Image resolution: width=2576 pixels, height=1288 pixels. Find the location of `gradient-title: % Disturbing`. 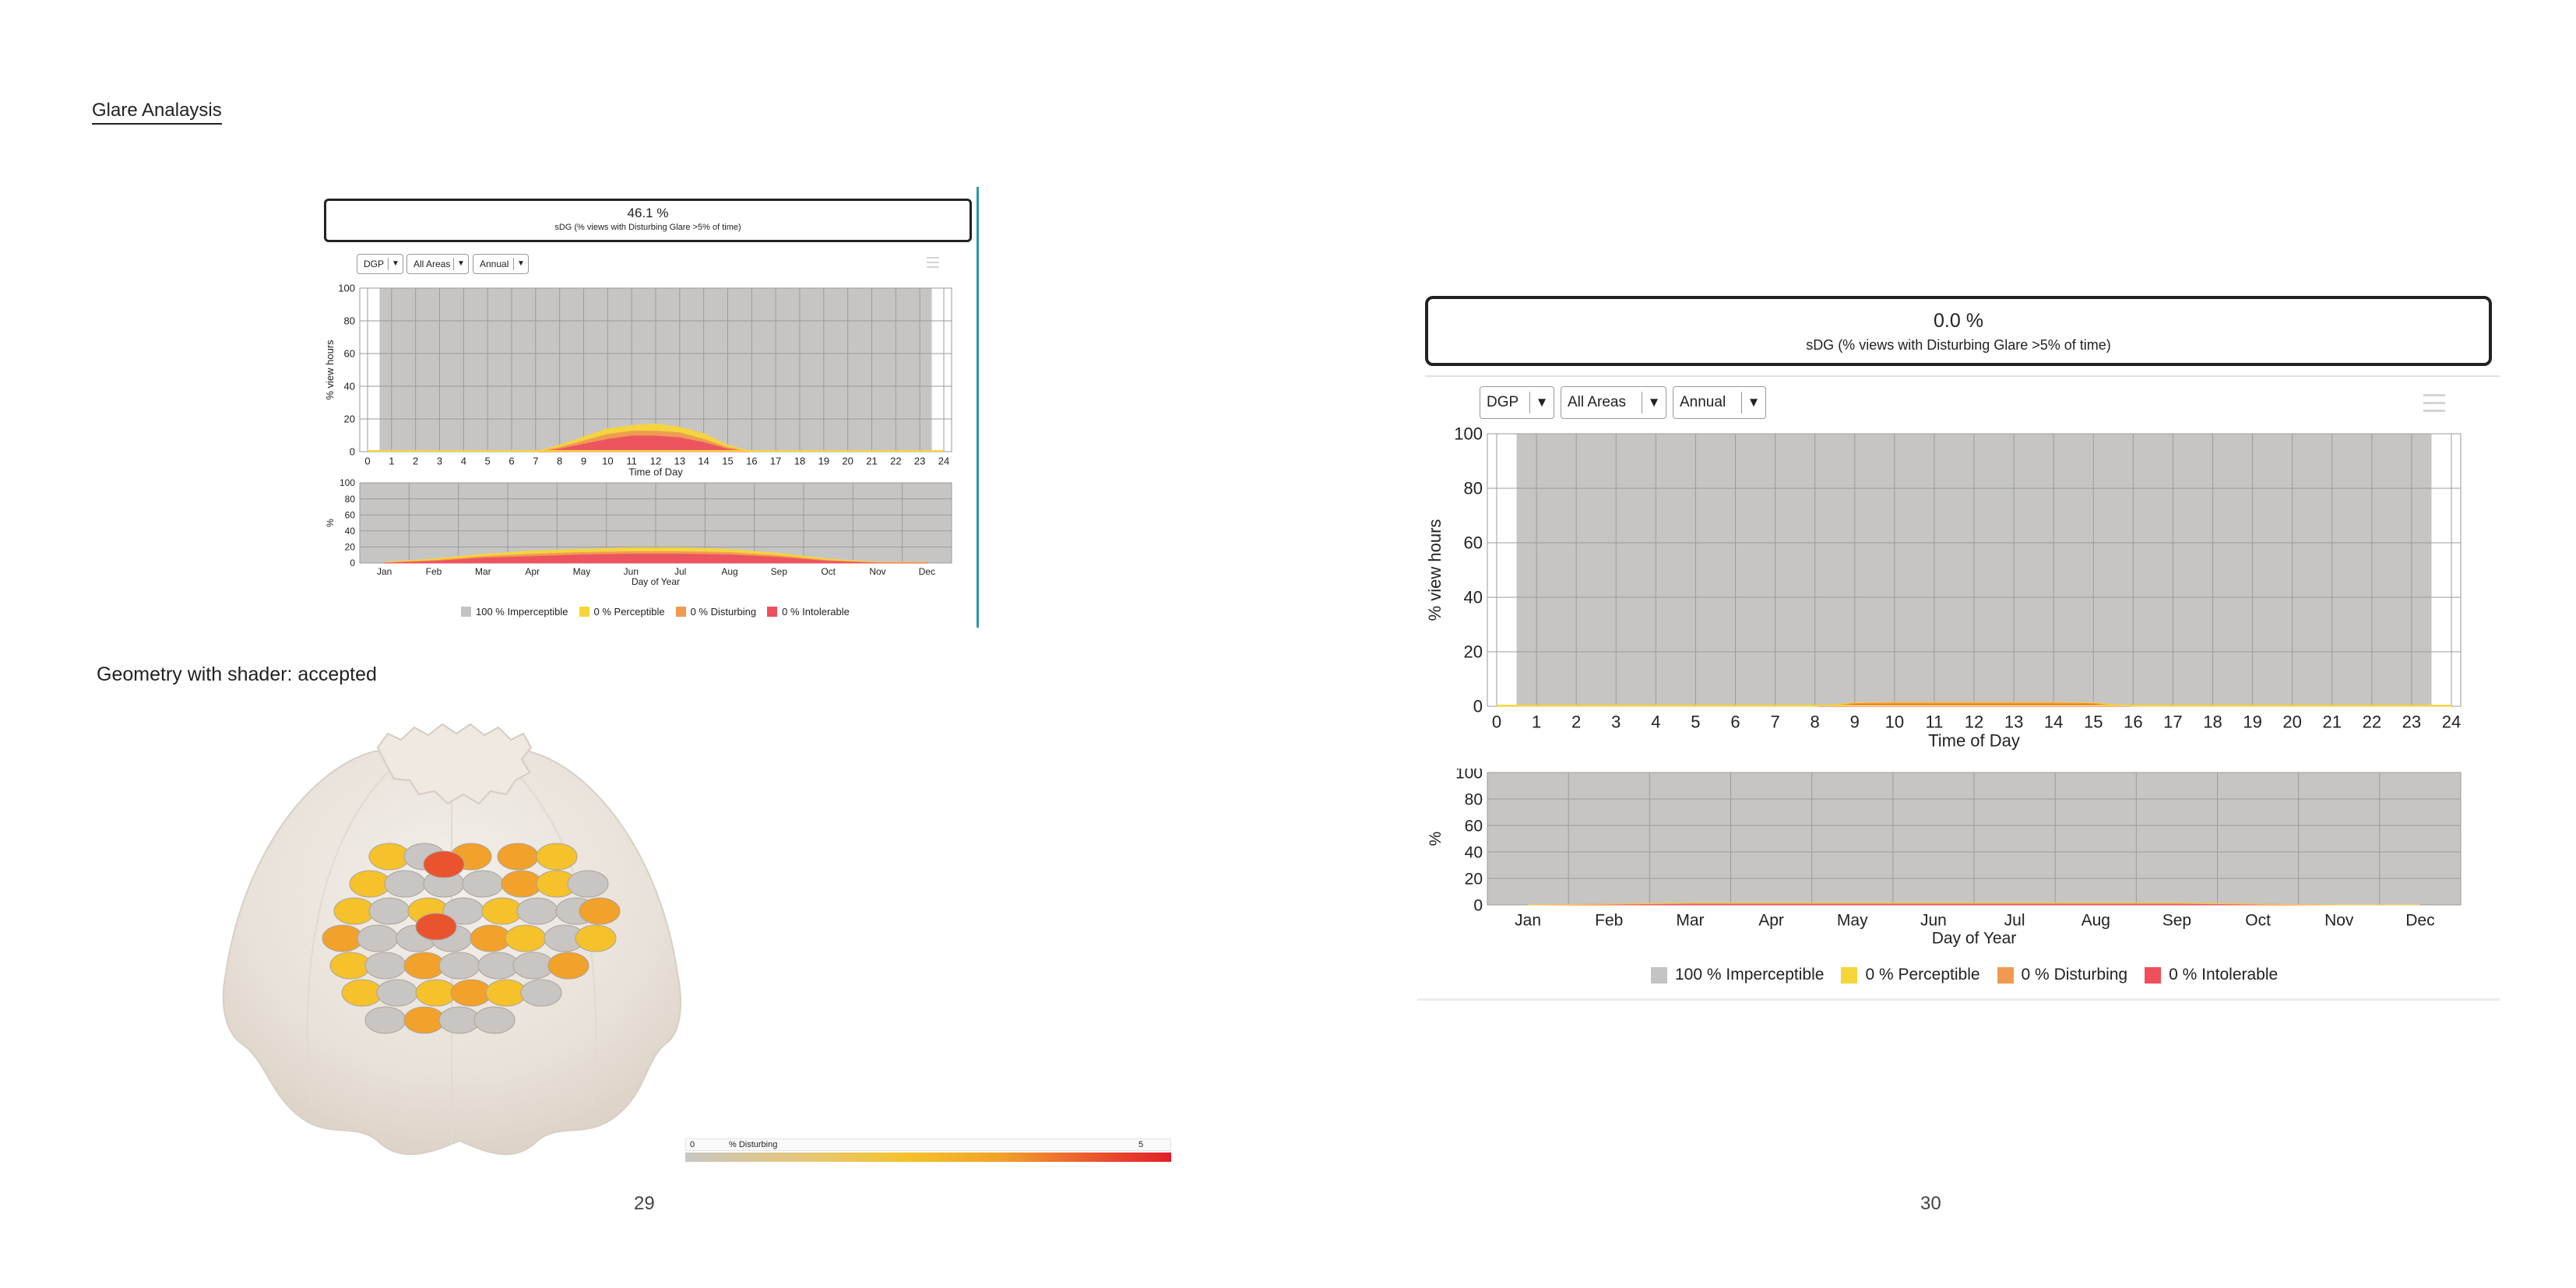

gradient-title: % Disturbing is located at coordinates (753, 1144).